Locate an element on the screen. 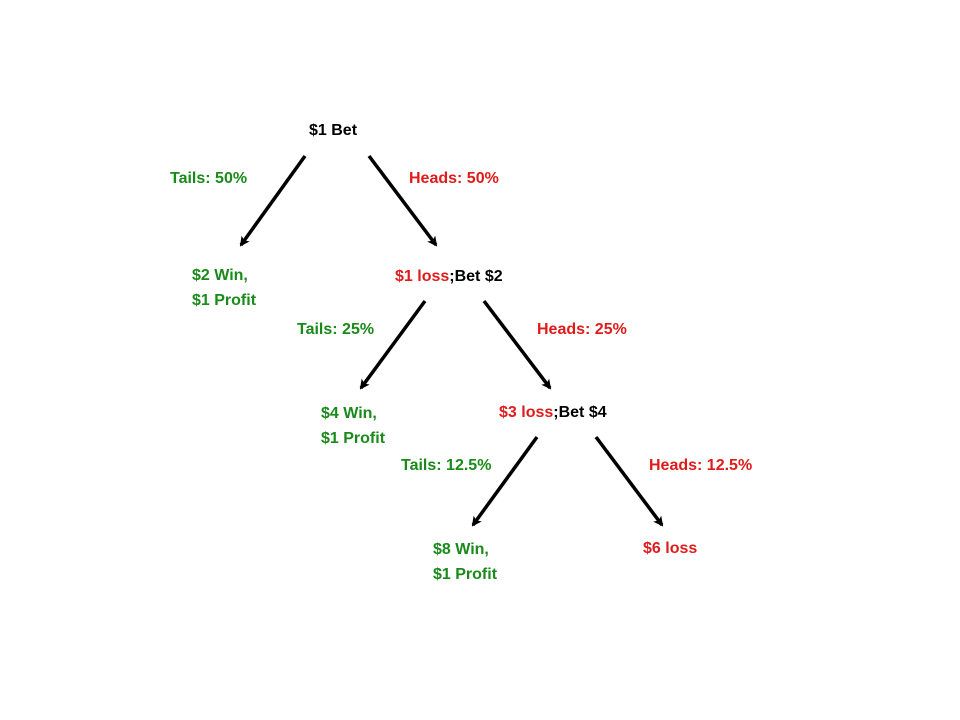 The width and height of the screenshot is (960, 720). loss-node-2-bet: ;Bet $4 is located at coordinates (580, 412).